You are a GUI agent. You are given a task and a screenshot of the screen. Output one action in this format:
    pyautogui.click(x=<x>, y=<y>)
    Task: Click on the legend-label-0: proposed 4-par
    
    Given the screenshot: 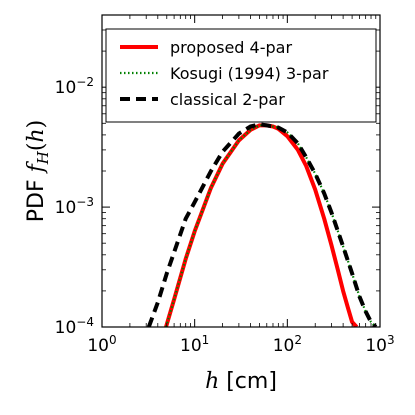 What is the action you would take?
    pyautogui.click(x=231, y=47)
    